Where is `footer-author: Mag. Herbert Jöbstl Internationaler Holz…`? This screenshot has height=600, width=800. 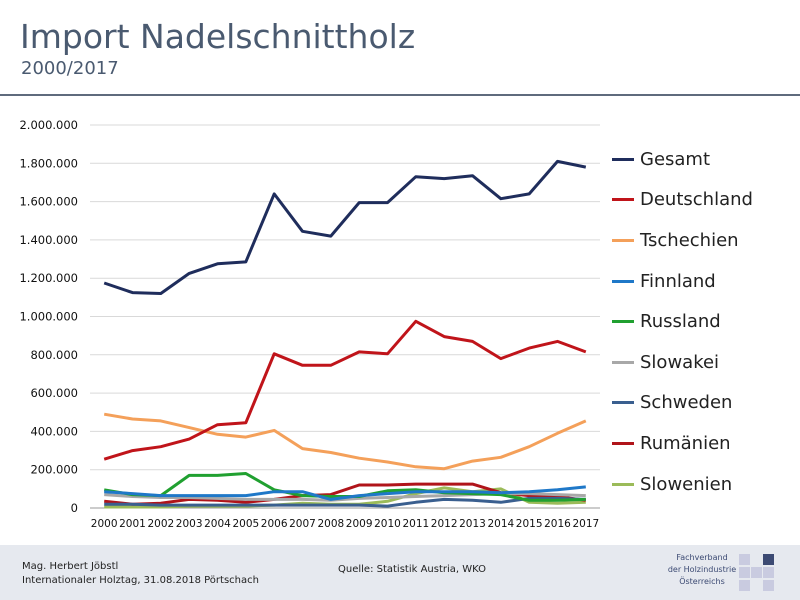 footer-author: Mag. Herbert Jöbstl Internationaler Holz… is located at coordinates (140, 574).